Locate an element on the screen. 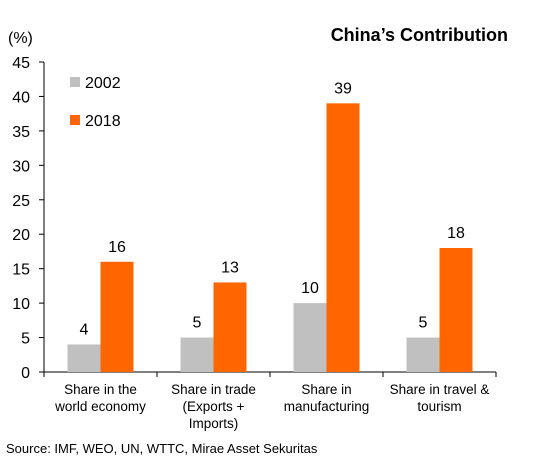 The width and height of the screenshot is (542, 474). data-label-2002-4: 5 is located at coordinates (423, 323).